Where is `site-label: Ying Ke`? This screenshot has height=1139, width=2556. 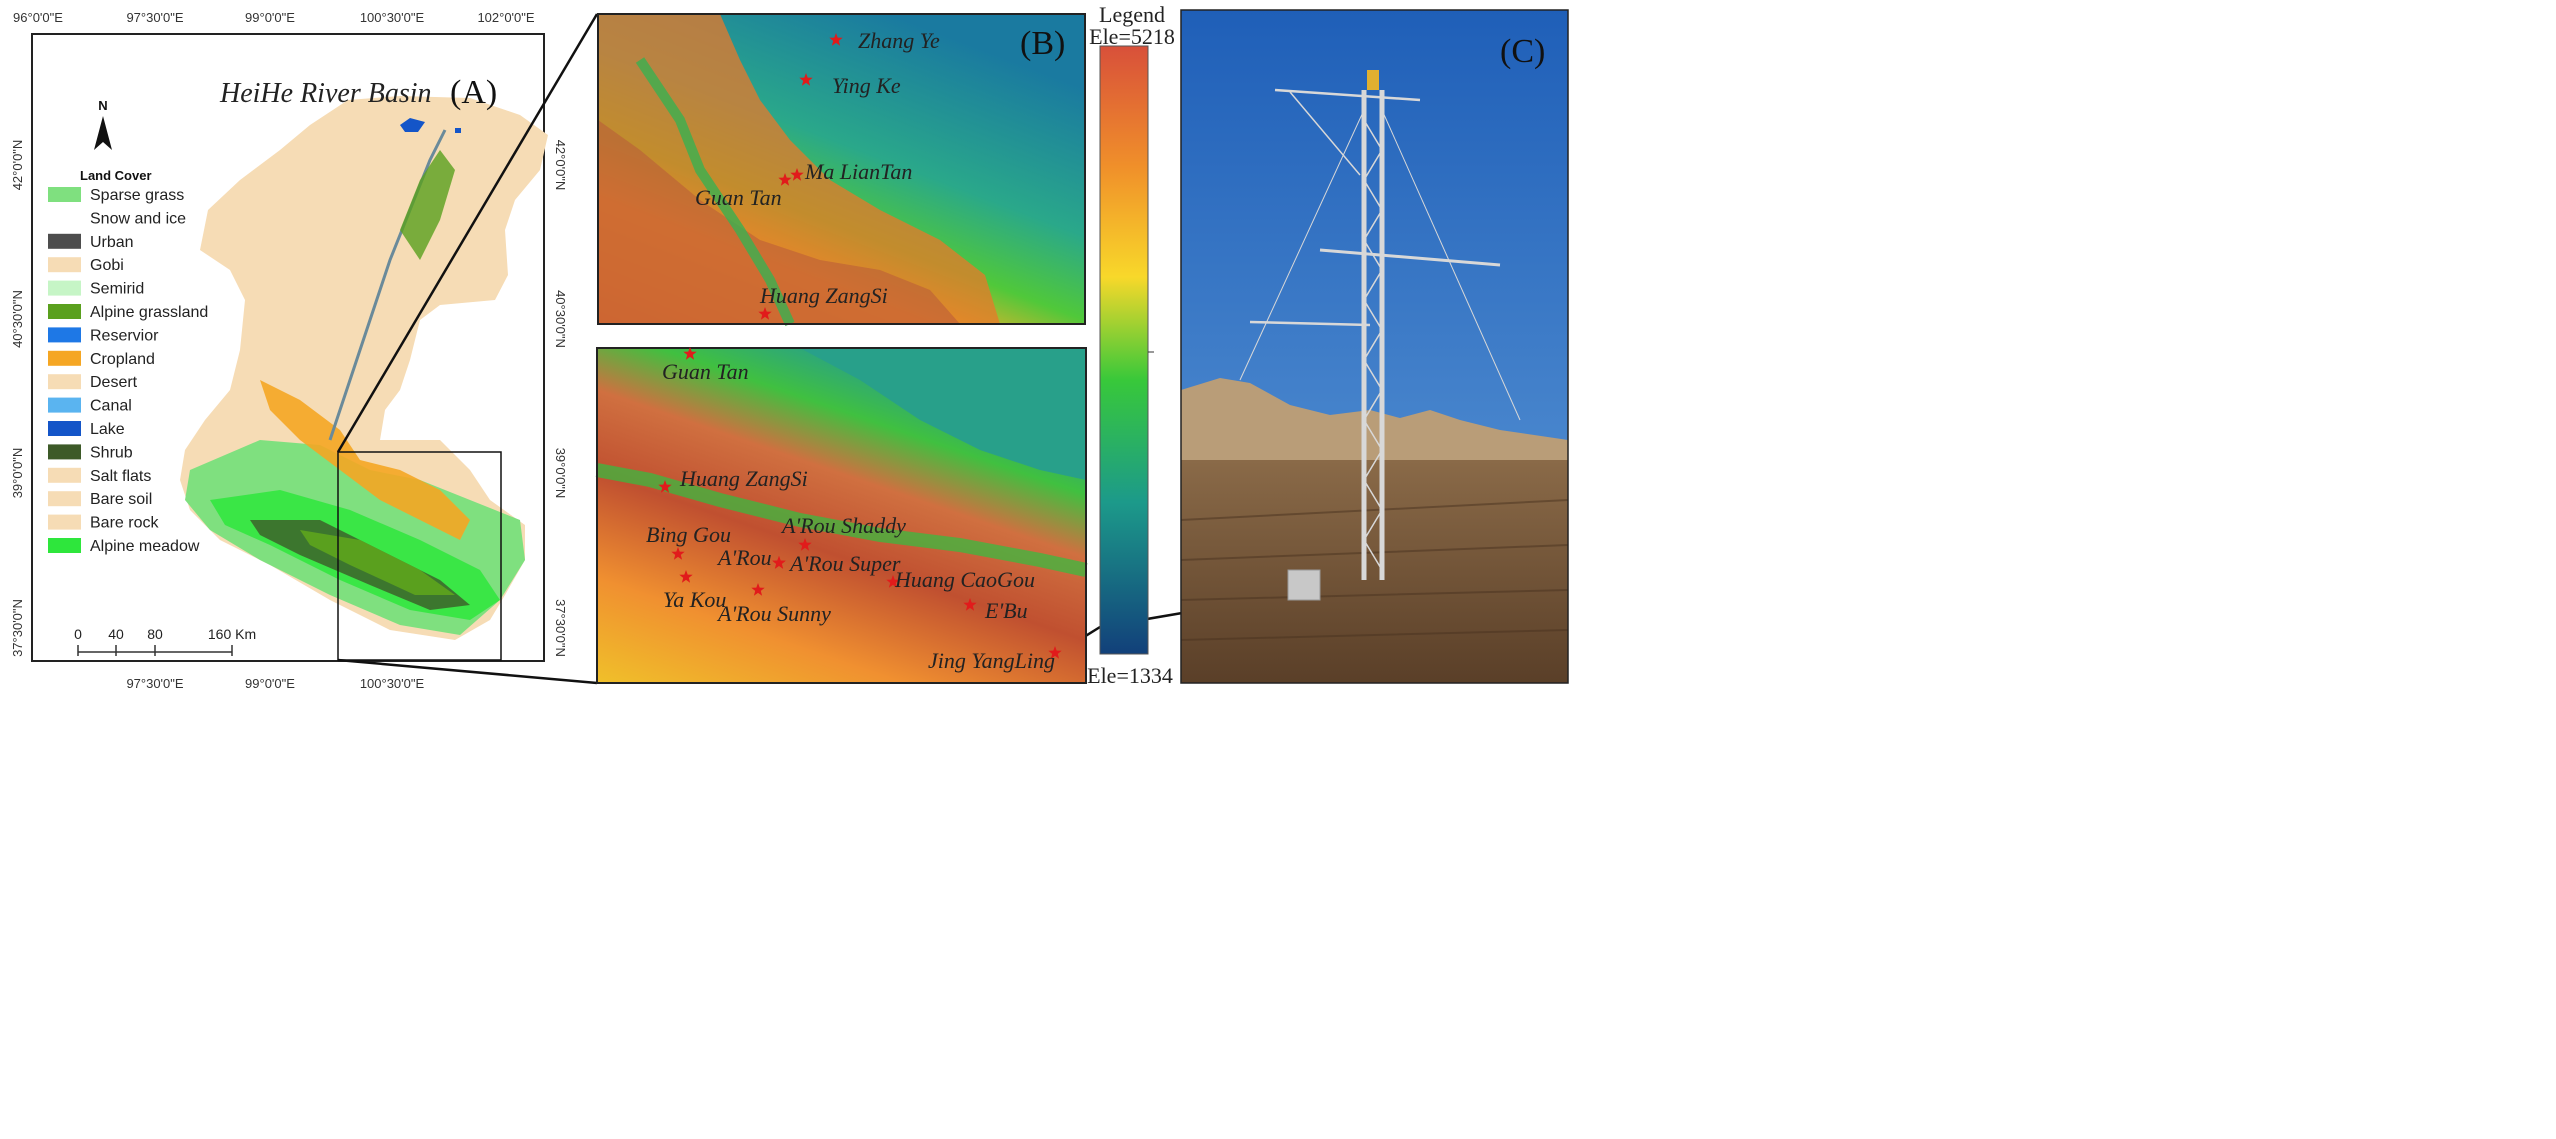 site-label: Ying Ke is located at coordinates (866, 85).